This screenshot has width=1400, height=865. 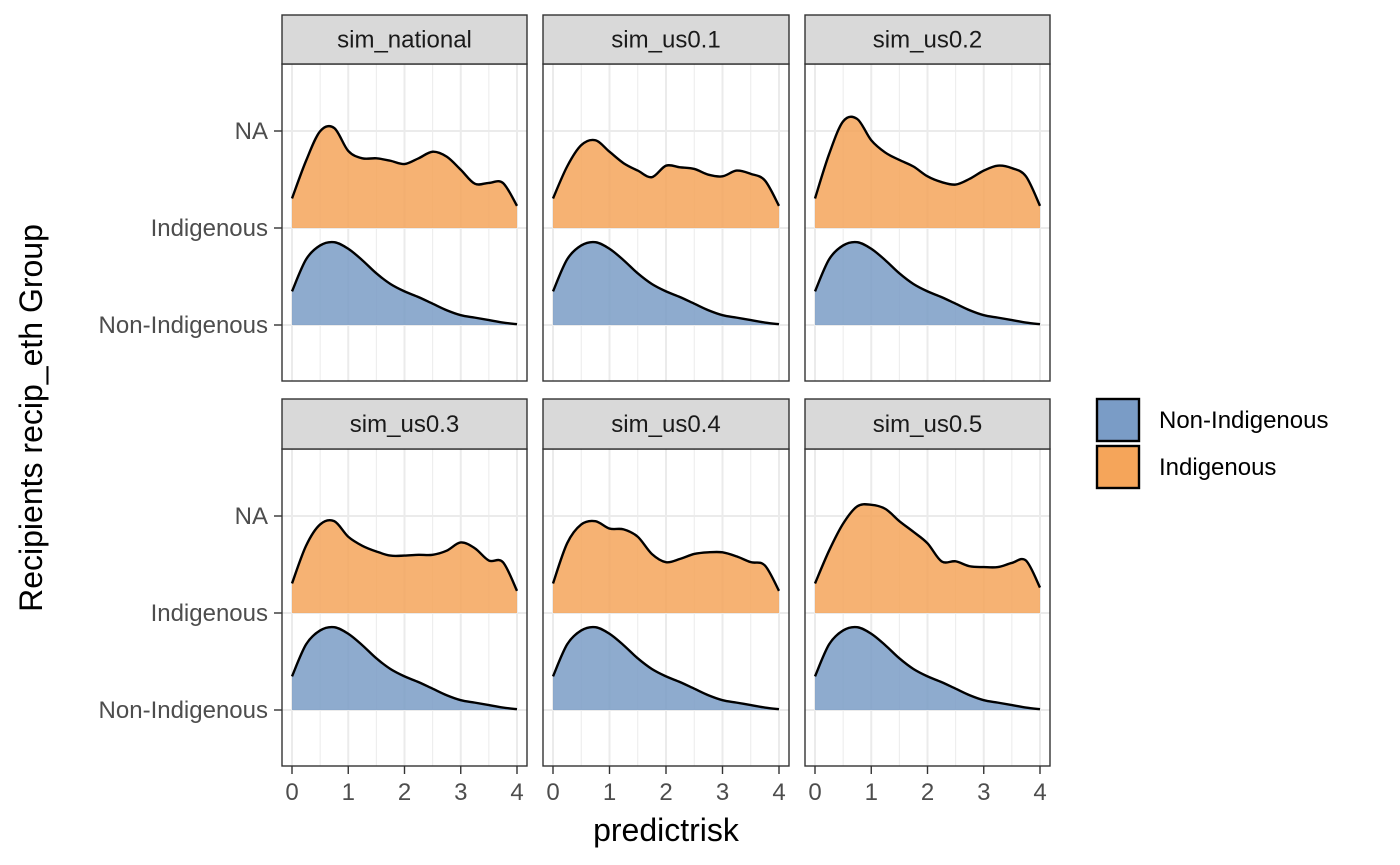 What do you see at coordinates (1243, 420) in the screenshot?
I see `legend-label: Non-Indigenous` at bounding box center [1243, 420].